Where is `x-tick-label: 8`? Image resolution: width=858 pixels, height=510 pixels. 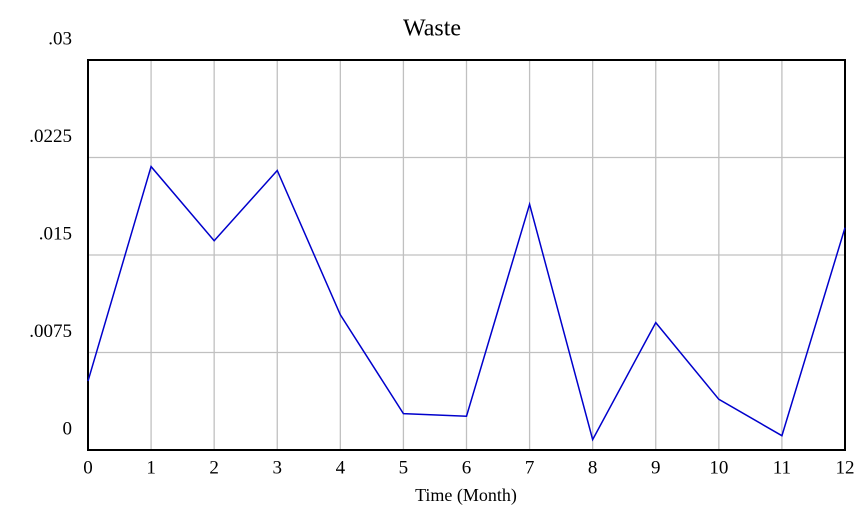
x-tick-label: 8 is located at coordinates (593, 467).